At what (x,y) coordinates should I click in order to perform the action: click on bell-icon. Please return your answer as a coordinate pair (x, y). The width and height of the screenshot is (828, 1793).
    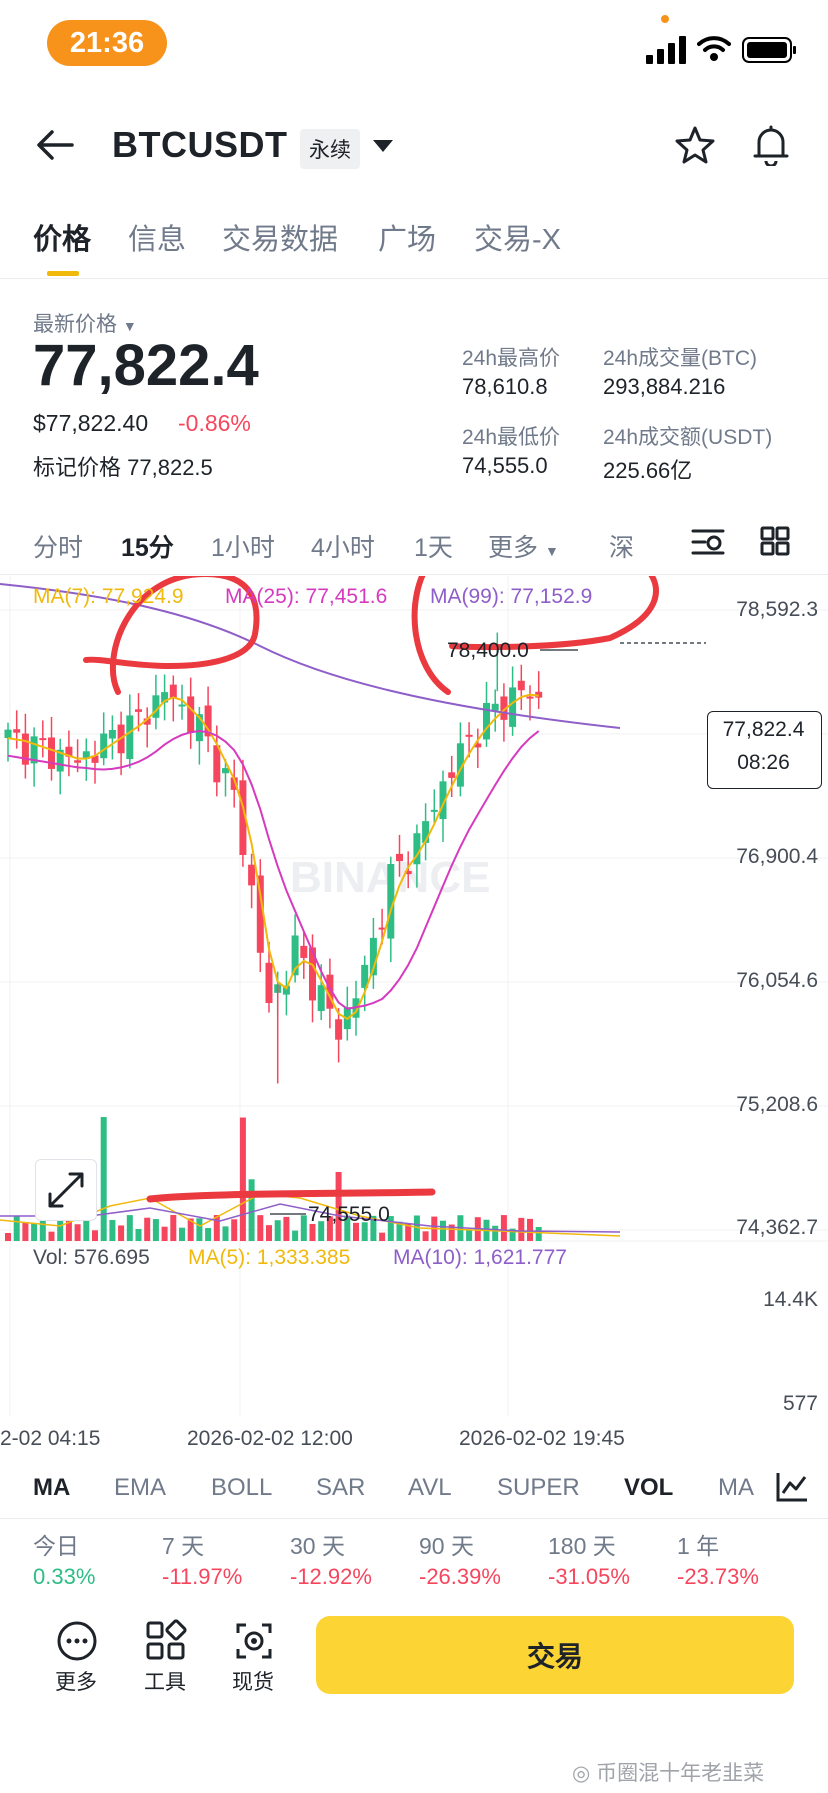
    Looking at the image, I should click on (771, 145).